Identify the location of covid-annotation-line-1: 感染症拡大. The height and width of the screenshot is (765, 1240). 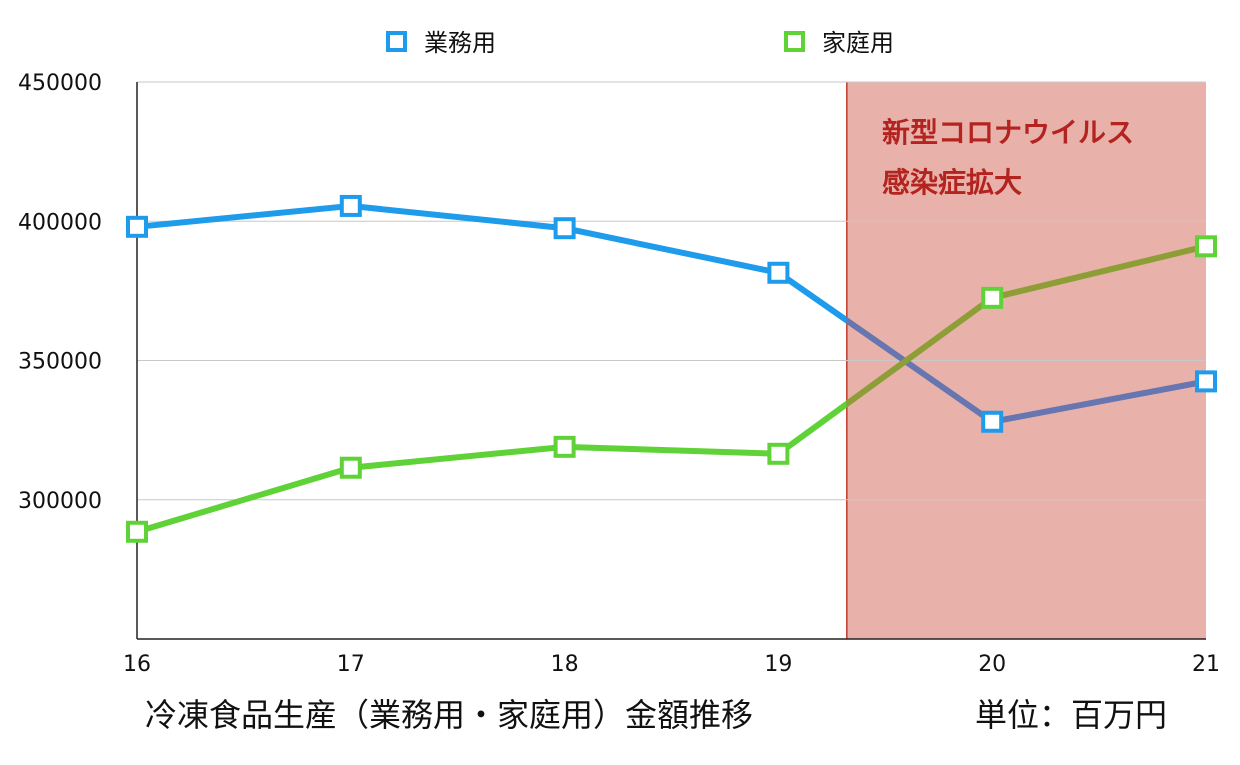
(952, 182).